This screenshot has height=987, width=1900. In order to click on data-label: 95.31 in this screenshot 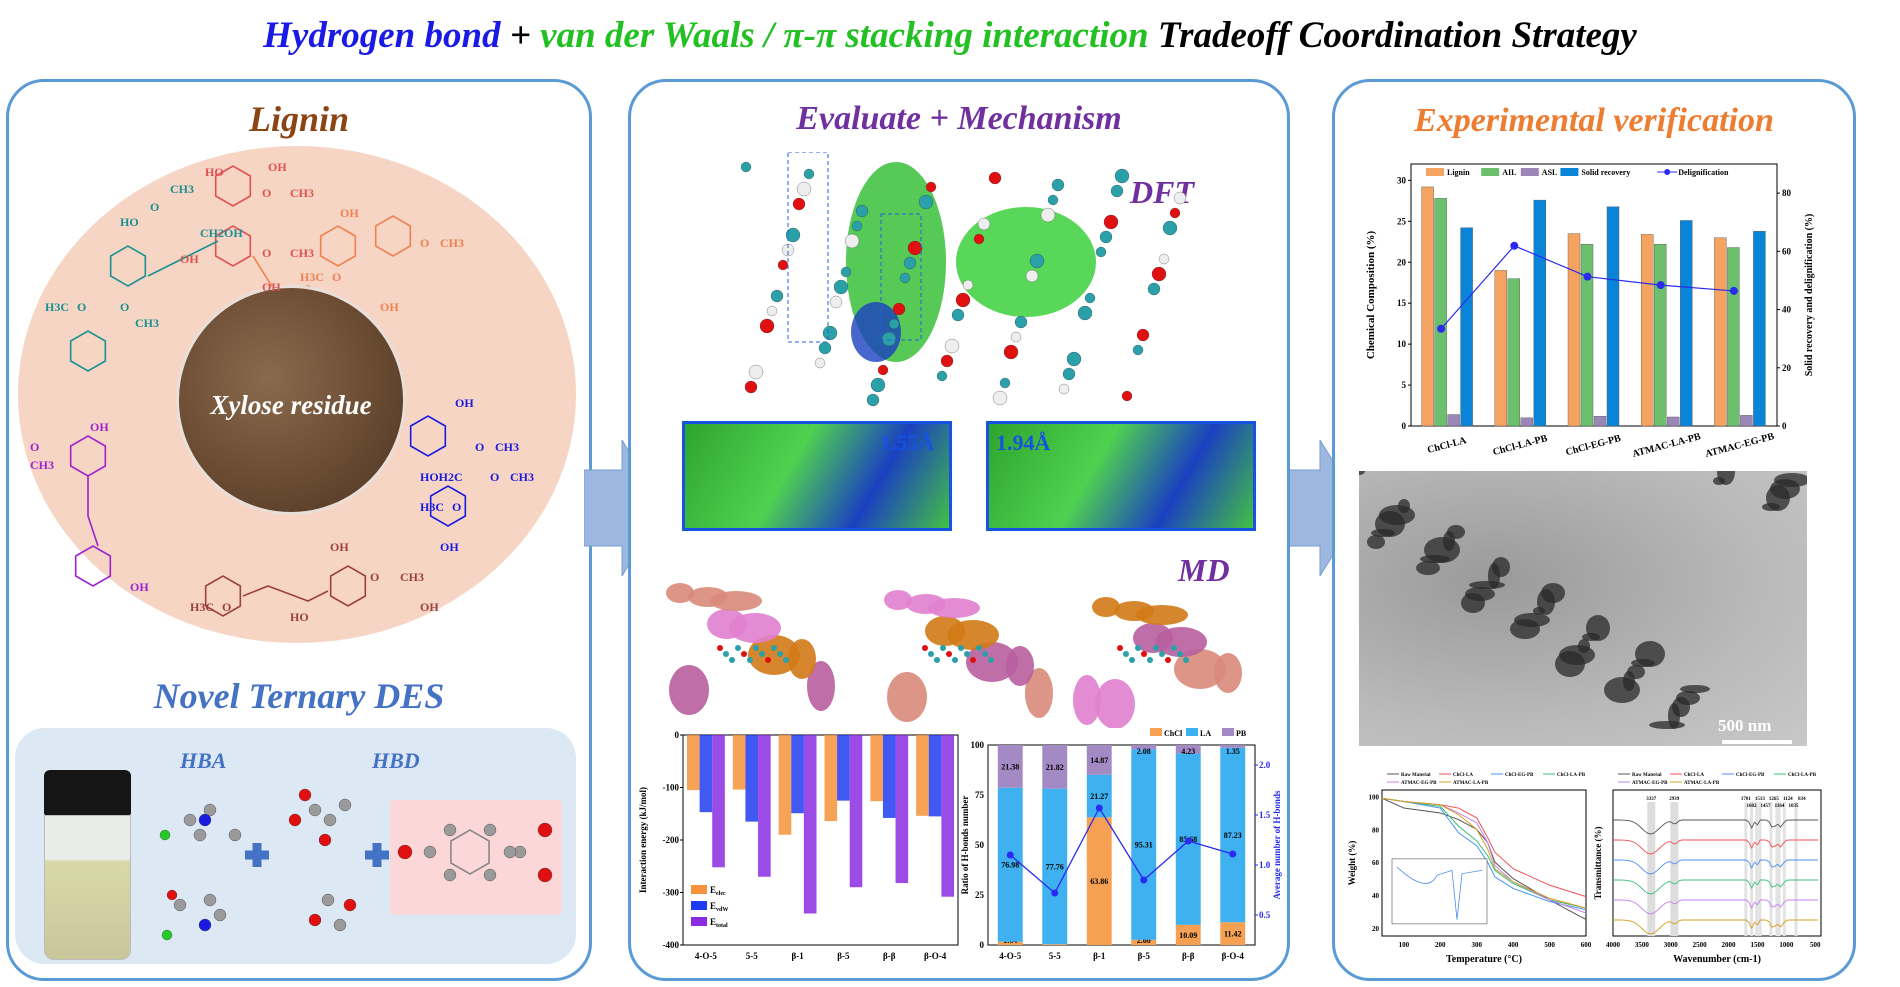, I will do `click(1144, 844)`.